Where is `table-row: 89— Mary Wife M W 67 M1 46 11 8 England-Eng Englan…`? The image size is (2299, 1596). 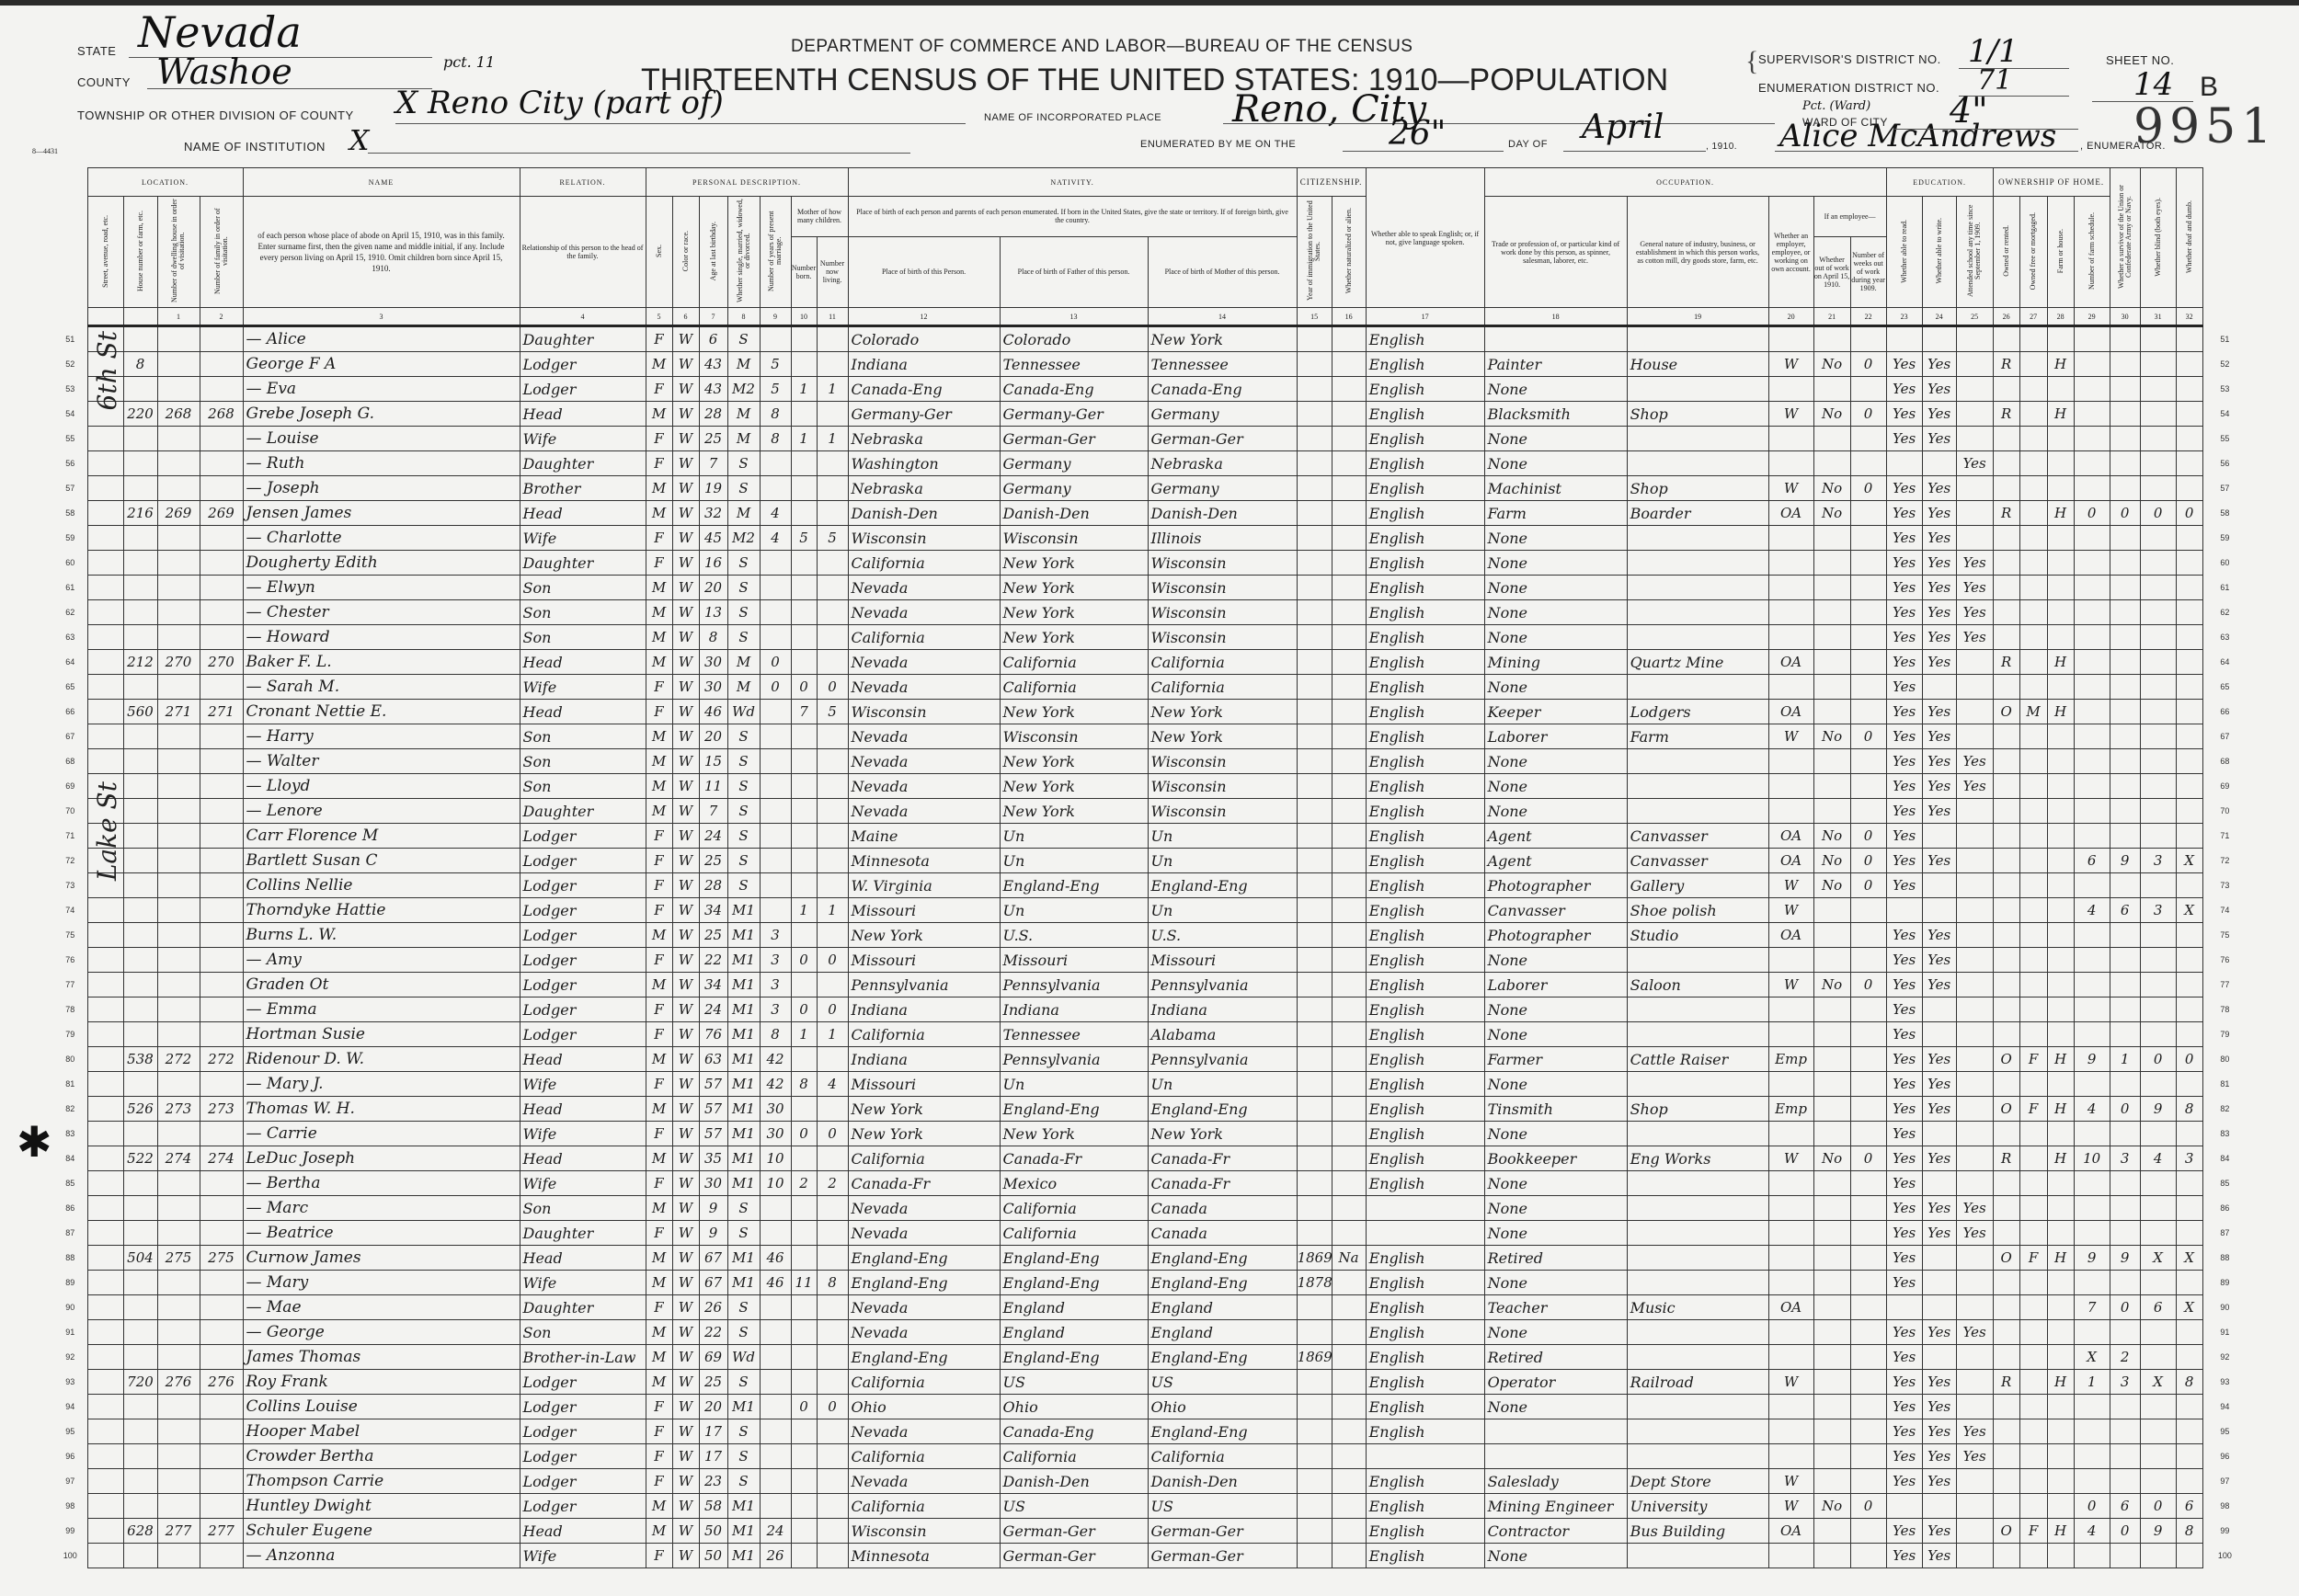 table-row: 89— Mary Wife M W 67 M1 46 11 8 England-Eng Englan… is located at coordinates (1147, 1282).